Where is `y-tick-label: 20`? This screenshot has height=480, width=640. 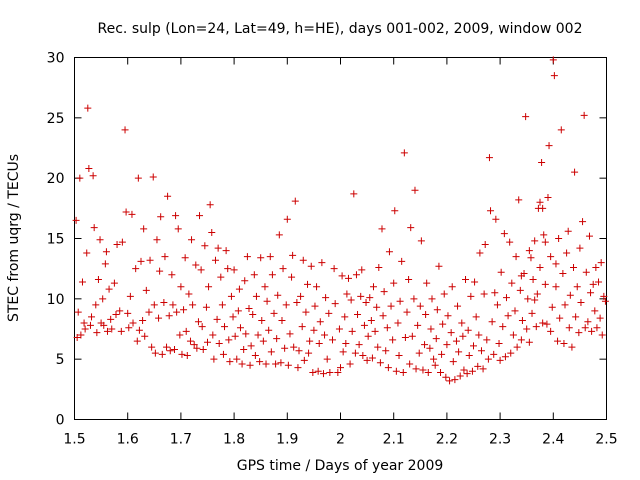
y-tick-label: 20 is located at coordinates (56, 179).